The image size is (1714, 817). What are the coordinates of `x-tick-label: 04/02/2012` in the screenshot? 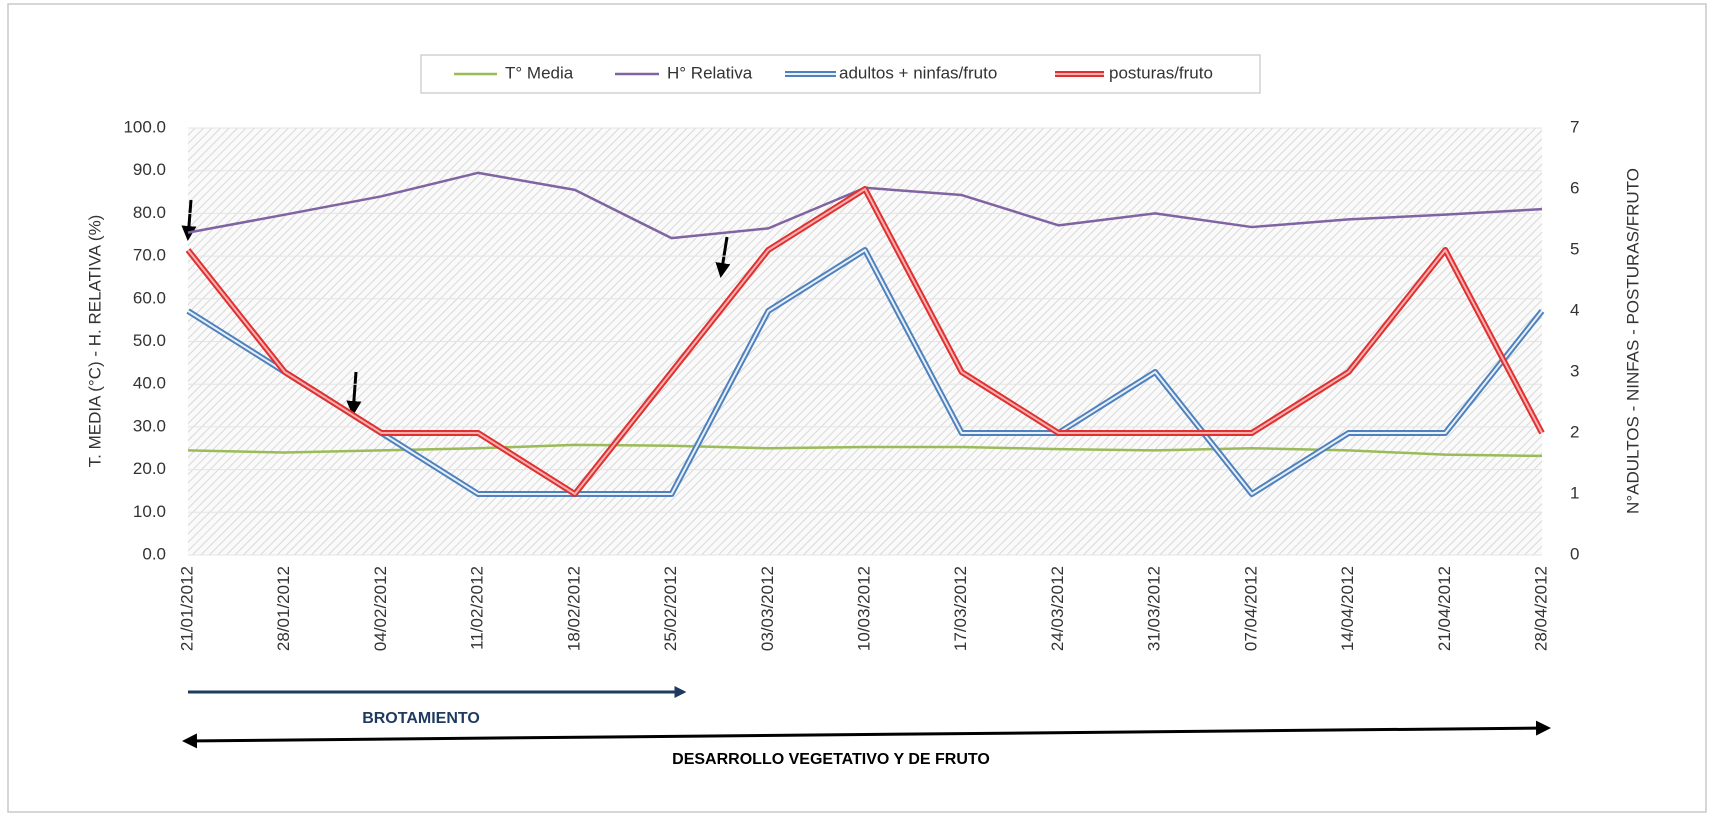 It's located at (380, 608).